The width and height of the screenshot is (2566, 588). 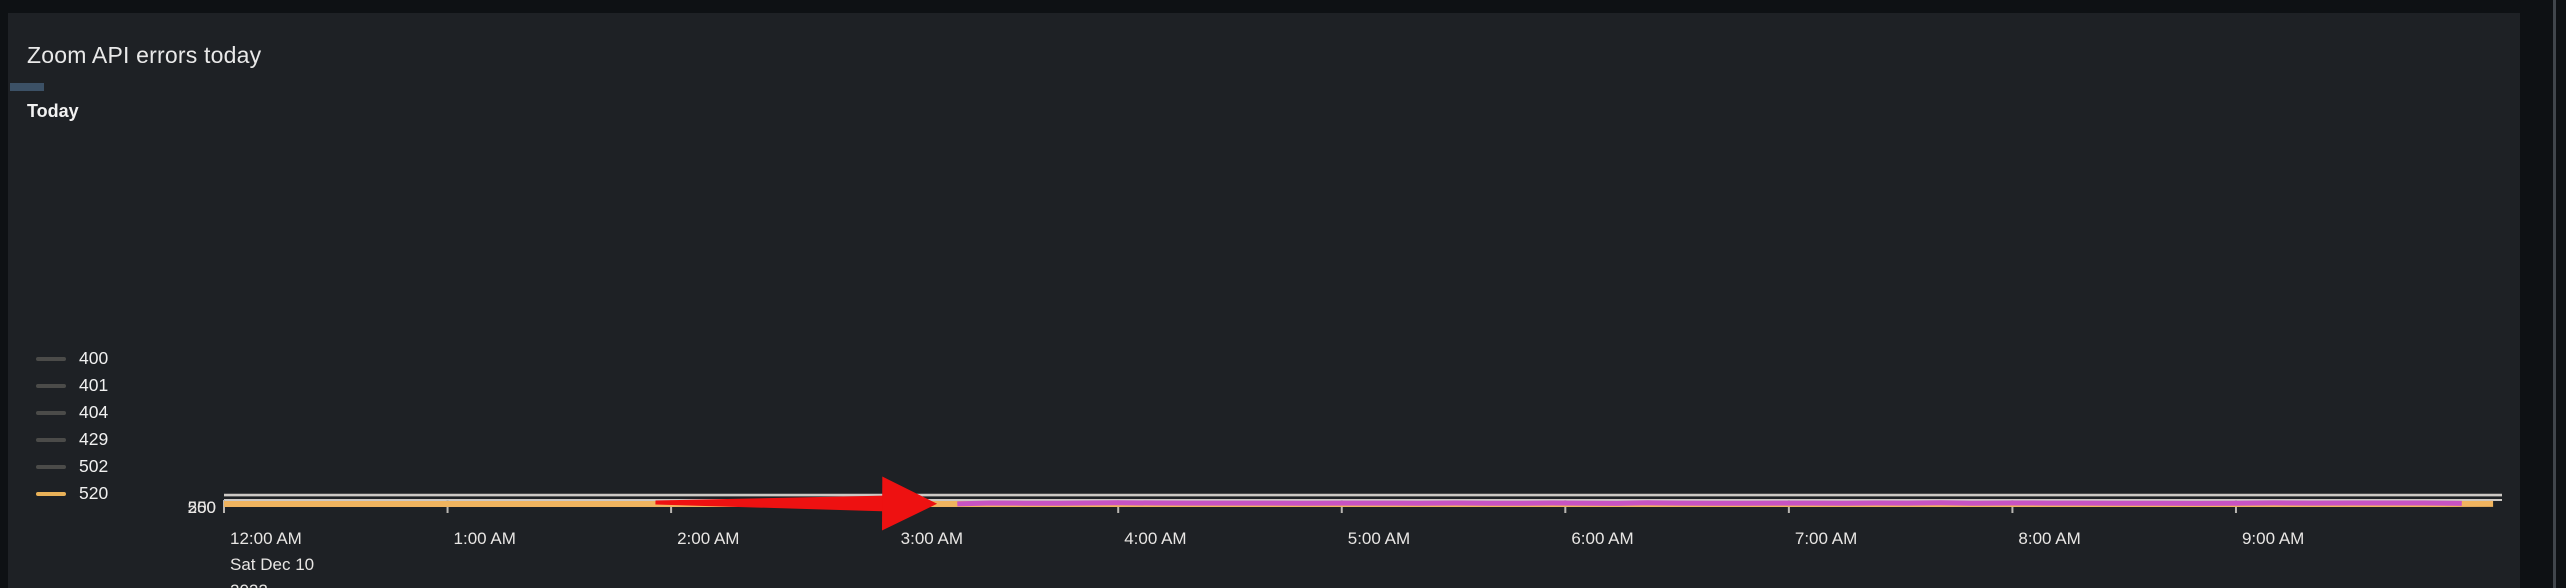 What do you see at coordinates (72, 466) in the screenshot?
I see `legend-item-502: 502` at bounding box center [72, 466].